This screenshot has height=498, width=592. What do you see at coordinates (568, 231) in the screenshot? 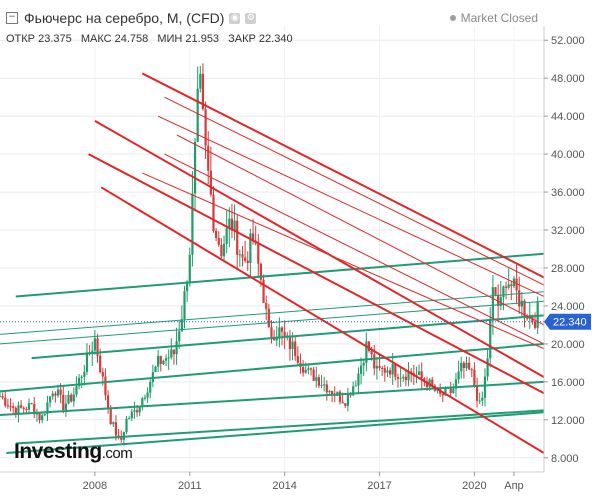
I see `y-tick-label: 32.000` at bounding box center [568, 231].